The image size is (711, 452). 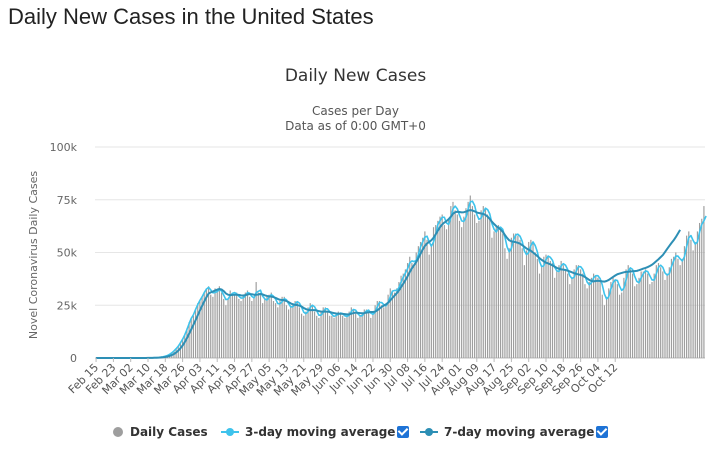 What do you see at coordinates (403, 432) in the screenshot?
I see `avg3-checkbox` at bounding box center [403, 432].